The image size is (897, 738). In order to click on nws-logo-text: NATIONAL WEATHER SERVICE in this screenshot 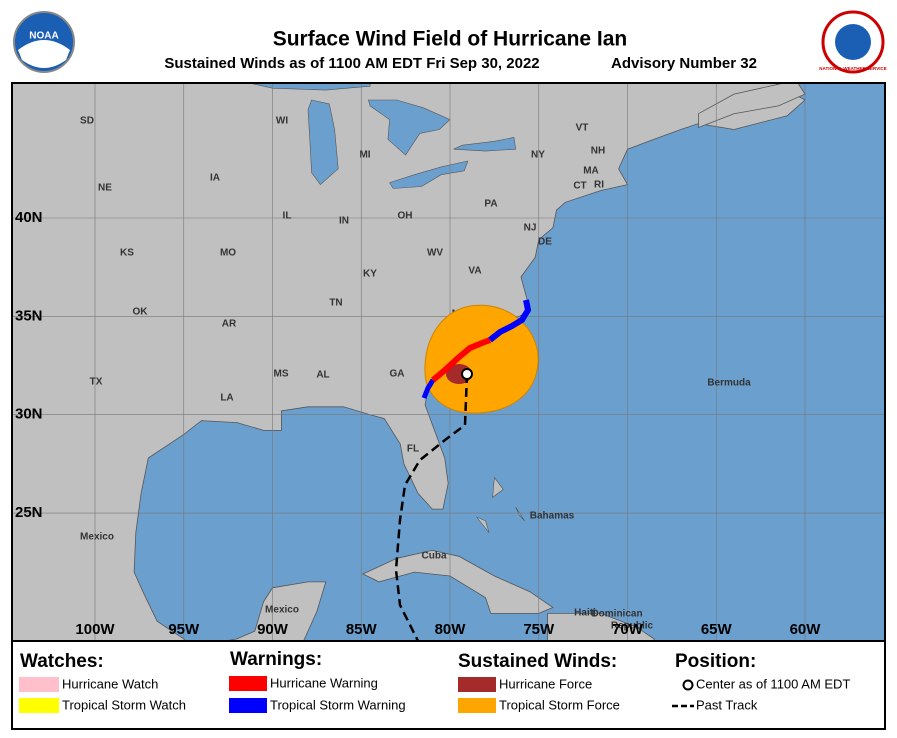, I will do `click(852, 68)`.